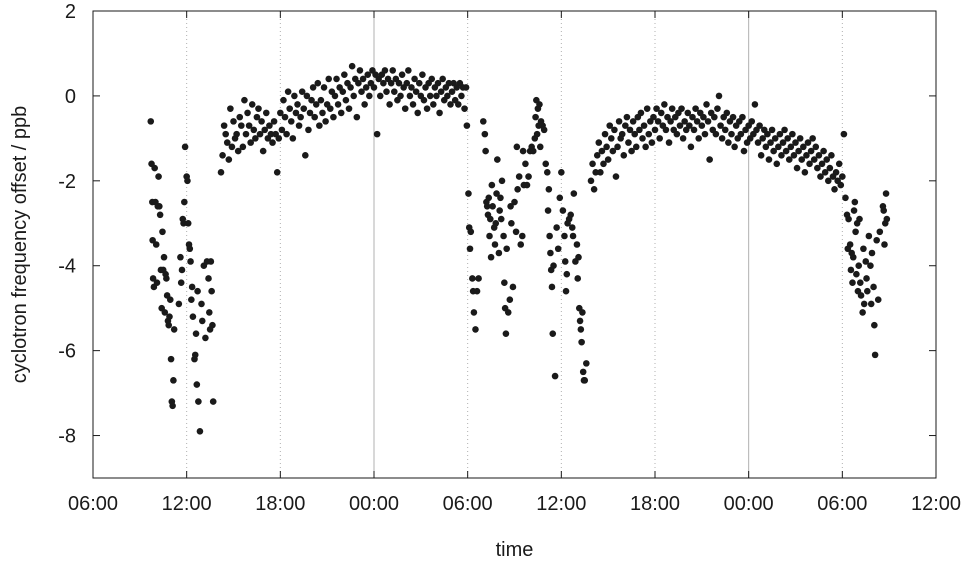  What do you see at coordinates (515, 550) in the screenshot?
I see `x-axis-title: time` at bounding box center [515, 550].